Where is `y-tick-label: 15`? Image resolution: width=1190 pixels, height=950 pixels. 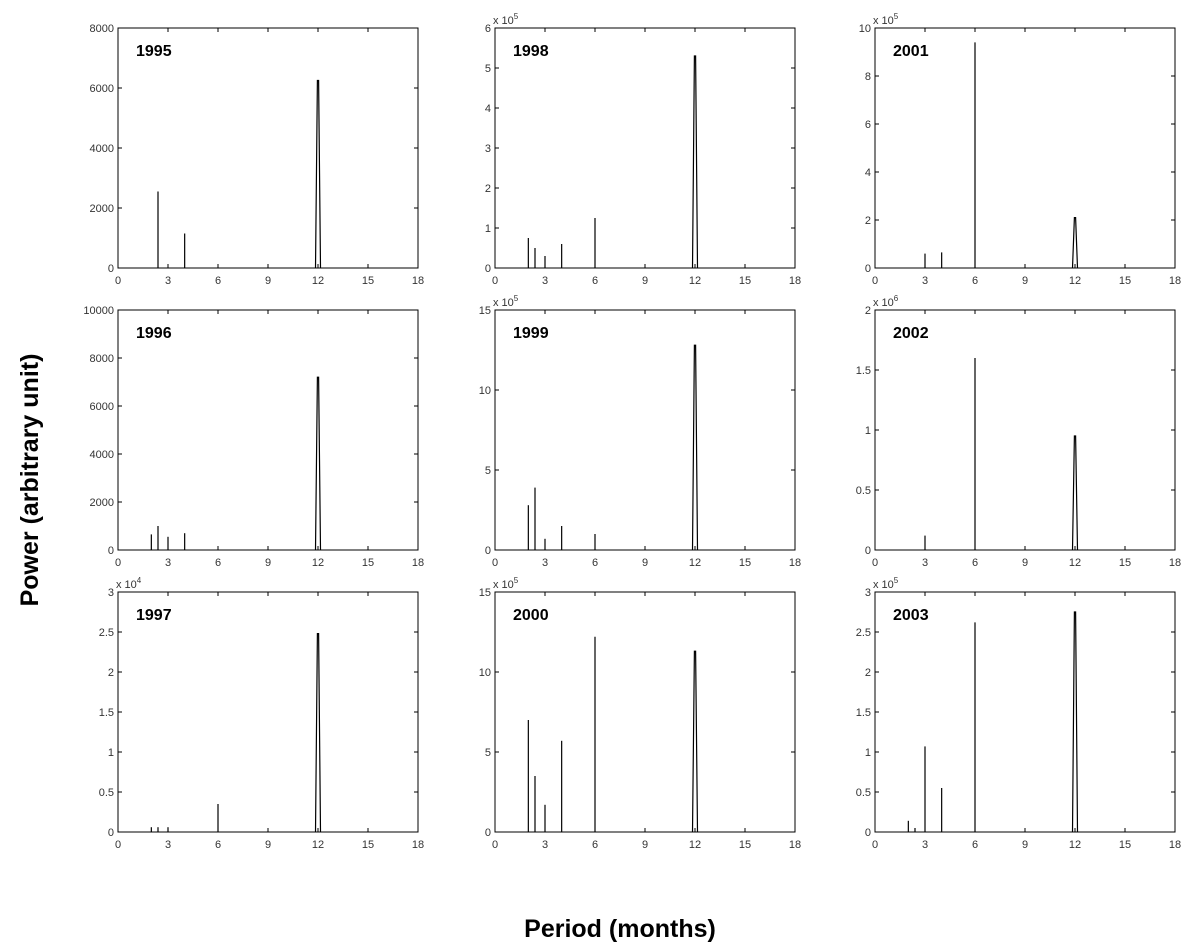
y-tick-label: 15 is located at coordinates (485, 593).